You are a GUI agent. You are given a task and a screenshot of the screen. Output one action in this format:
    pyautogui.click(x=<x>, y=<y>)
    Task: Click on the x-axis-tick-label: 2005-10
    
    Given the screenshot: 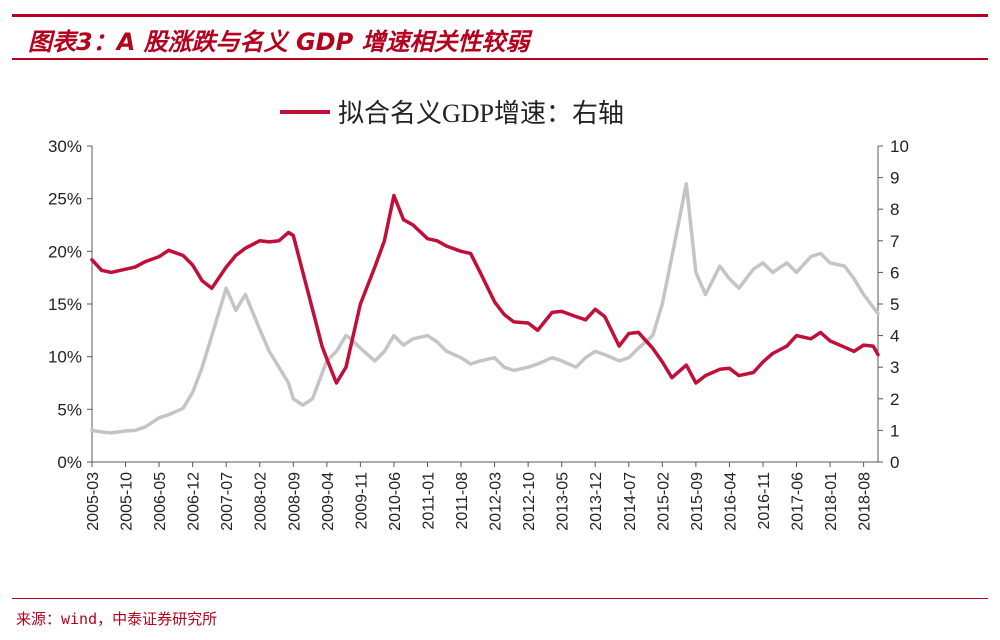 What is the action you would take?
    pyautogui.click(x=127, y=501)
    